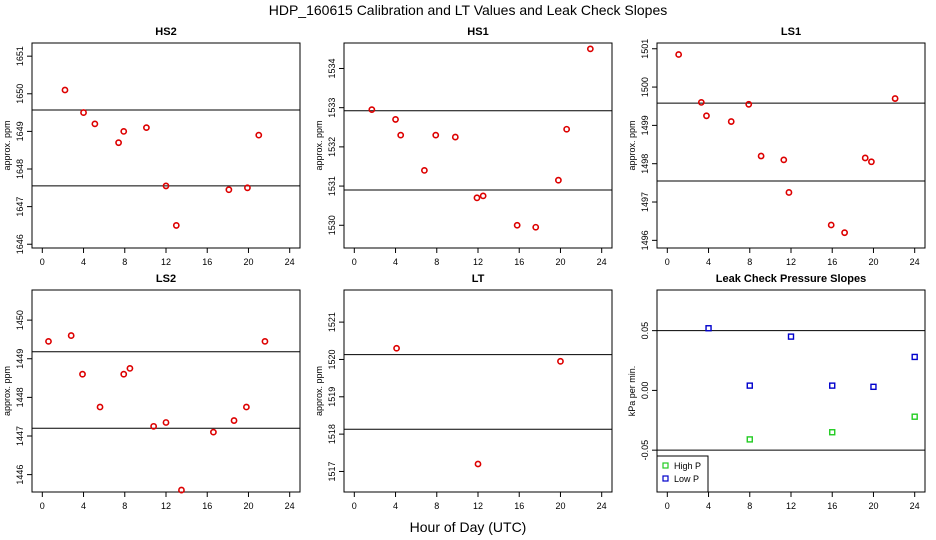  Describe the element at coordinates (645, 164) in the screenshot. I see `y-tick-label: 1498` at that location.